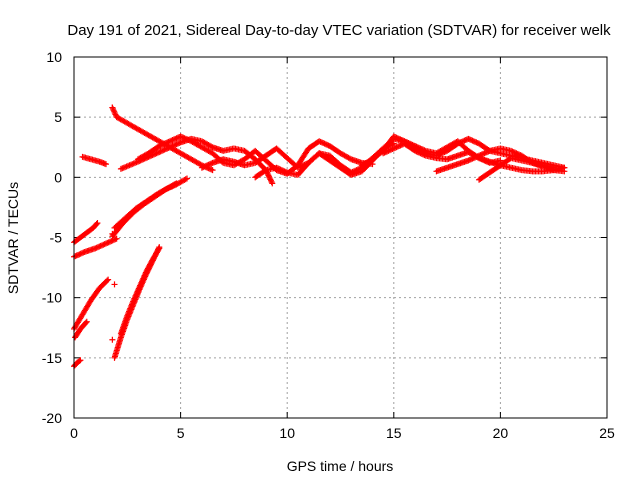 The image size is (640, 480). What do you see at coordinates (52, 418) in the screenshot?
I see `y-tick-label: -20` at bounding box center [52, 418].